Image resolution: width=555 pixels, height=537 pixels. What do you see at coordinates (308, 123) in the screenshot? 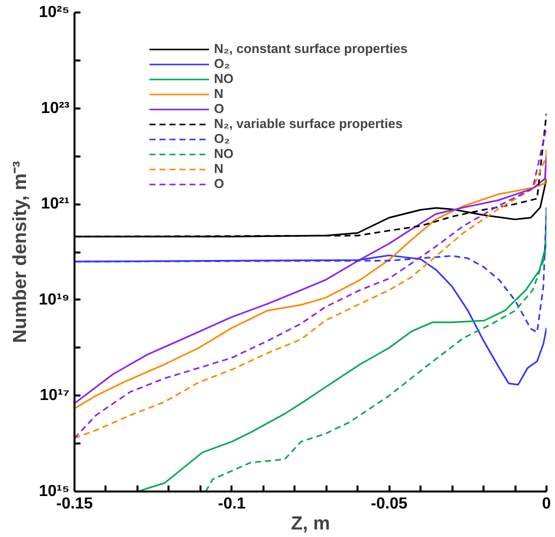
I see `legend-label: N₂, variable surface properties` at bounding box center [308, 123].